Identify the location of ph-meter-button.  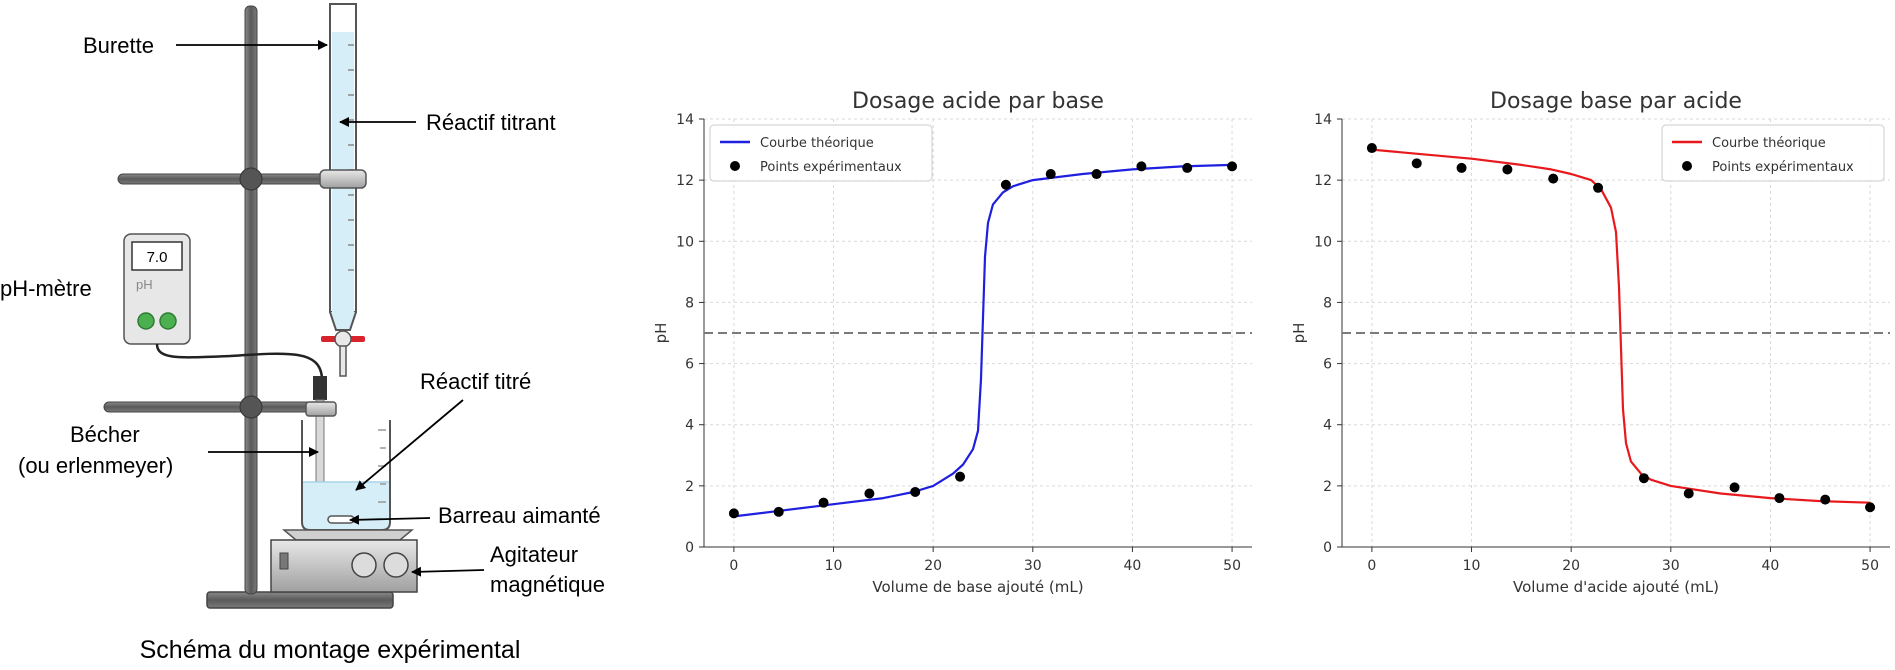
(168, 321).